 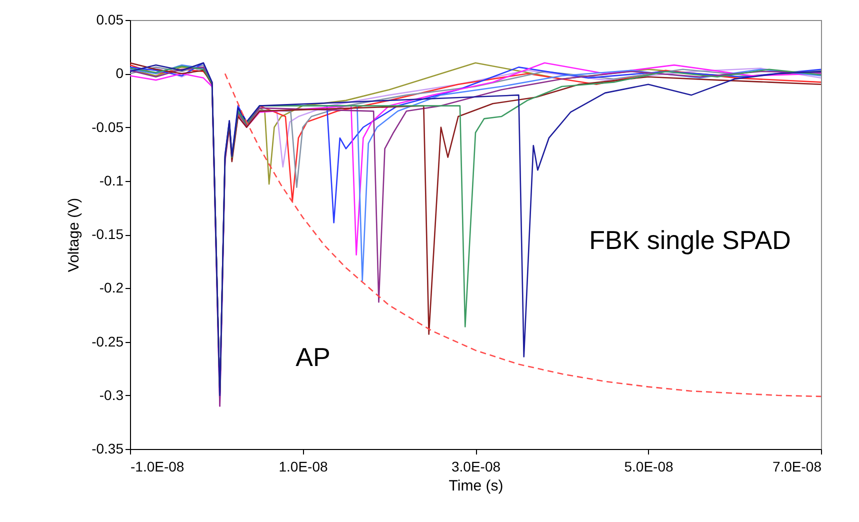 What do you see at coordinates (108, 234) in the screenshot?
I see `y-tick-label: -0.15` at bounding box center [108, 234].